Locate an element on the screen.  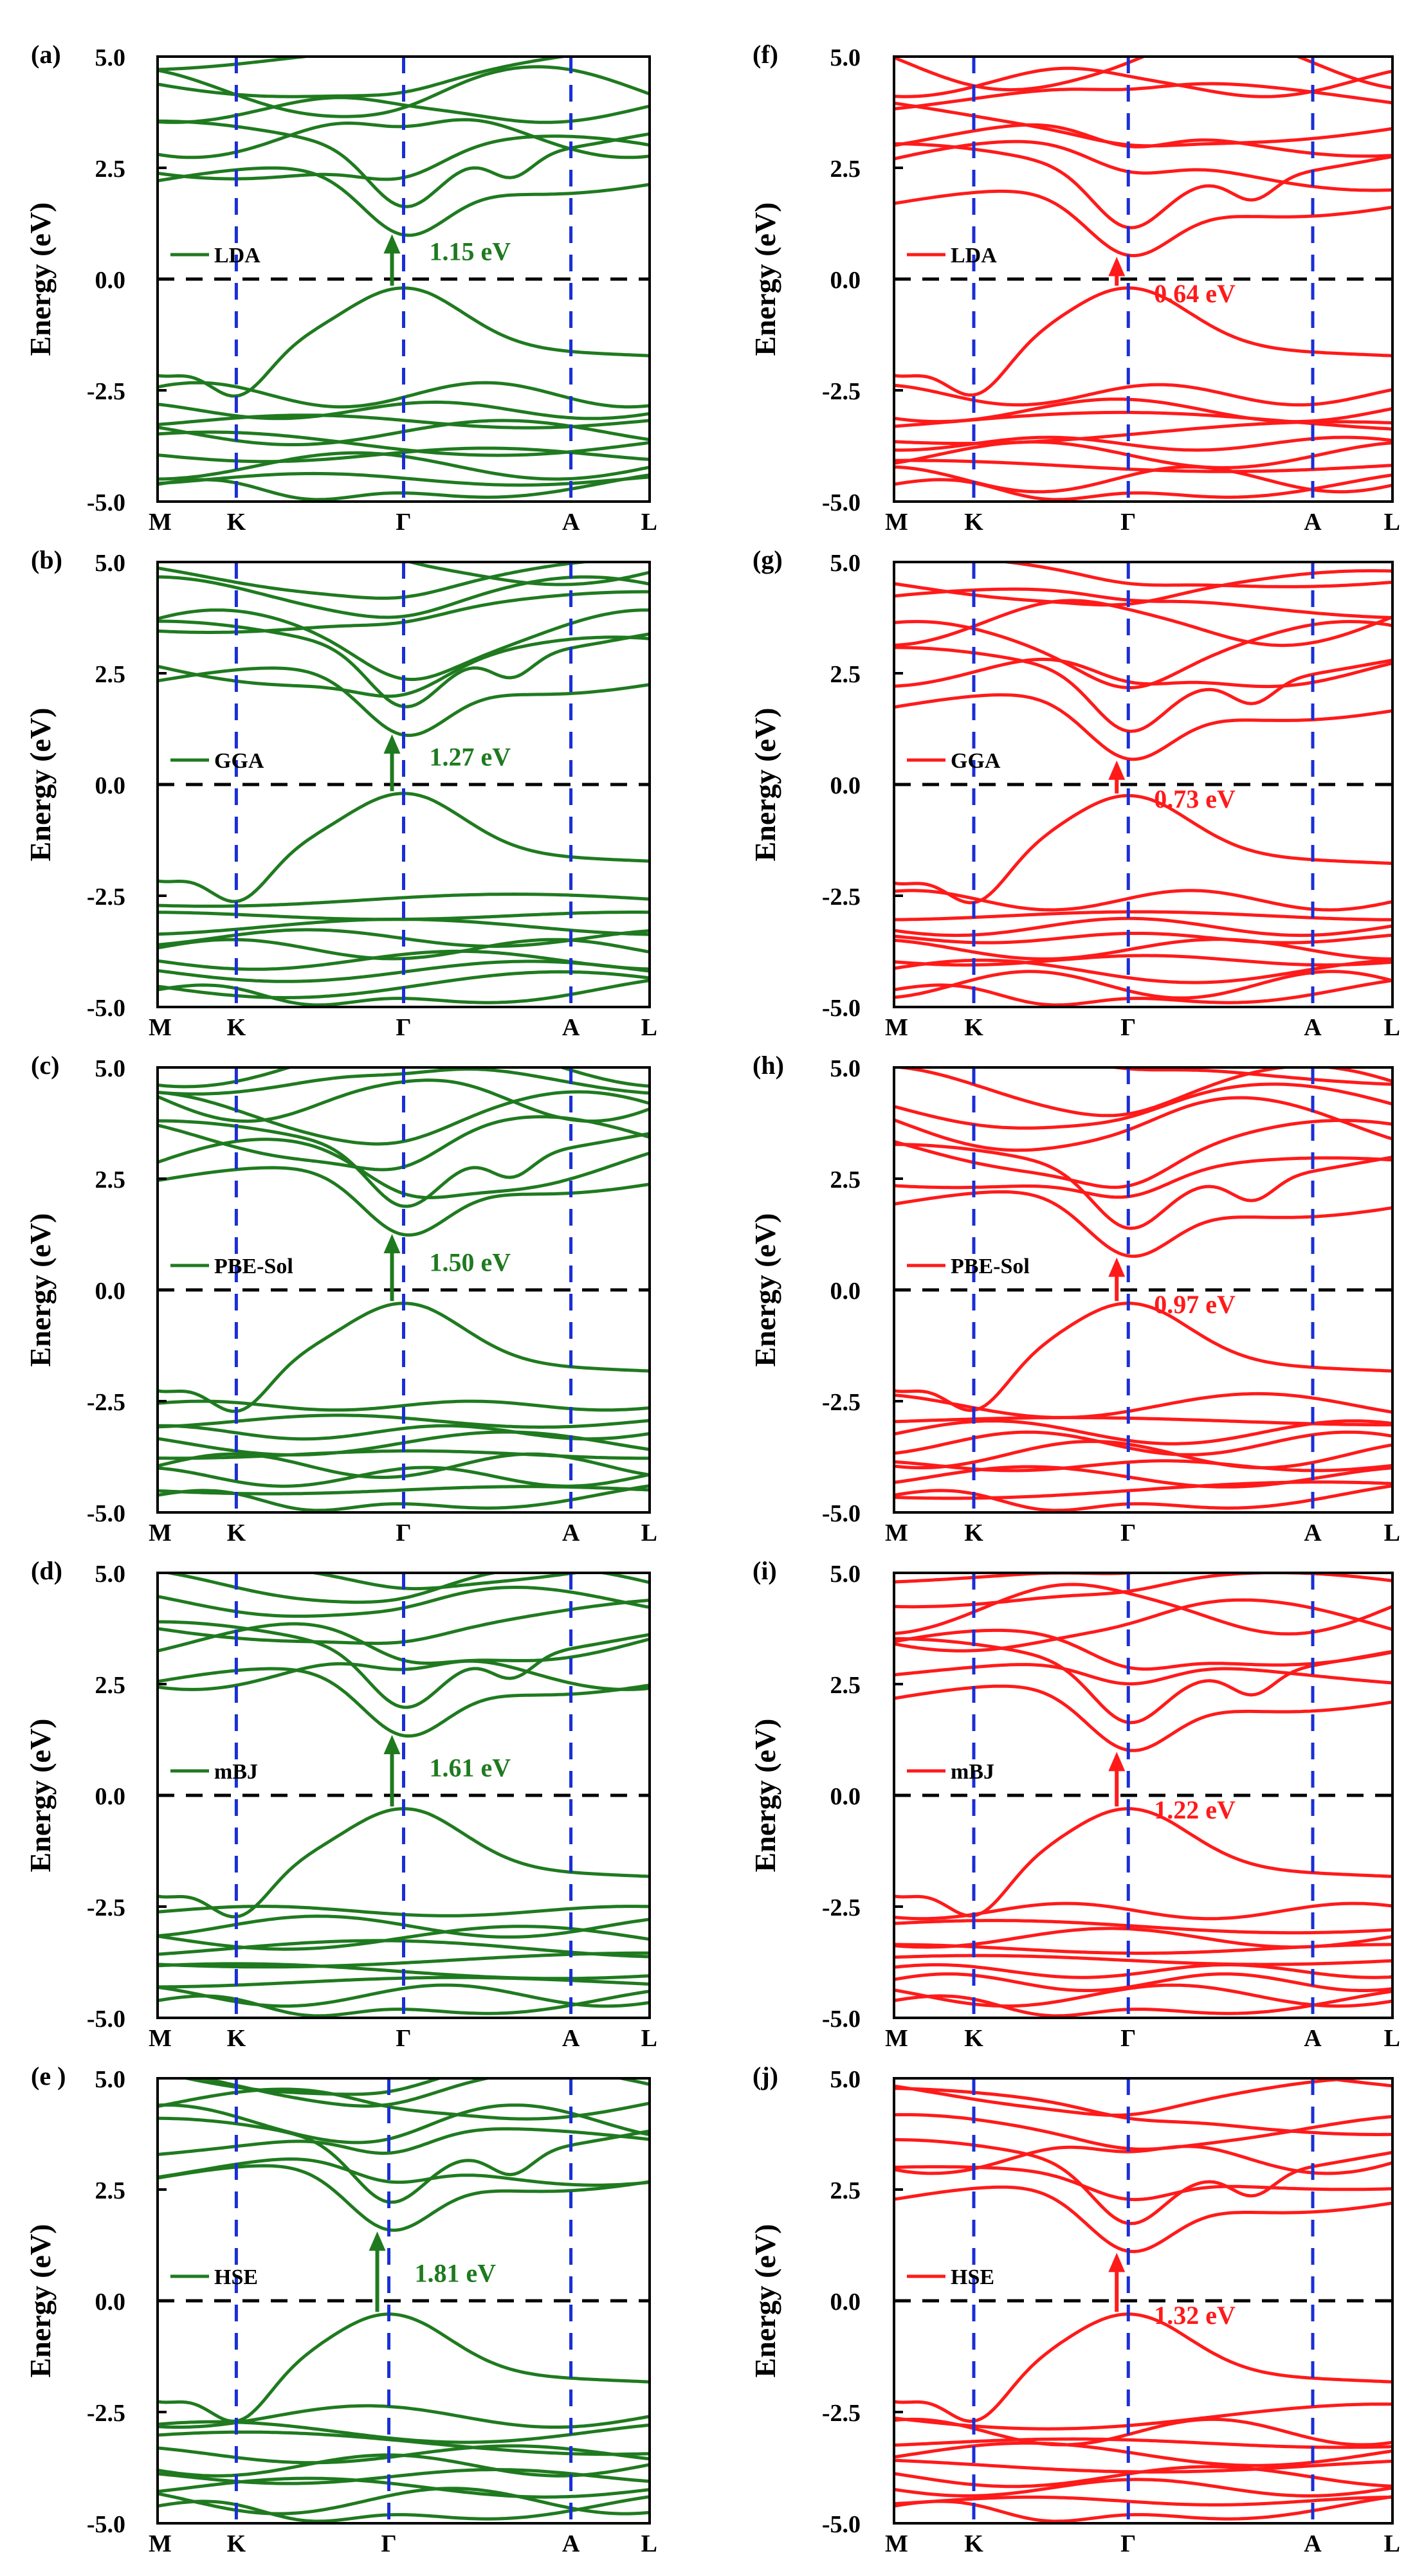
panel-label: (g) is located at coordinates (768, 559).